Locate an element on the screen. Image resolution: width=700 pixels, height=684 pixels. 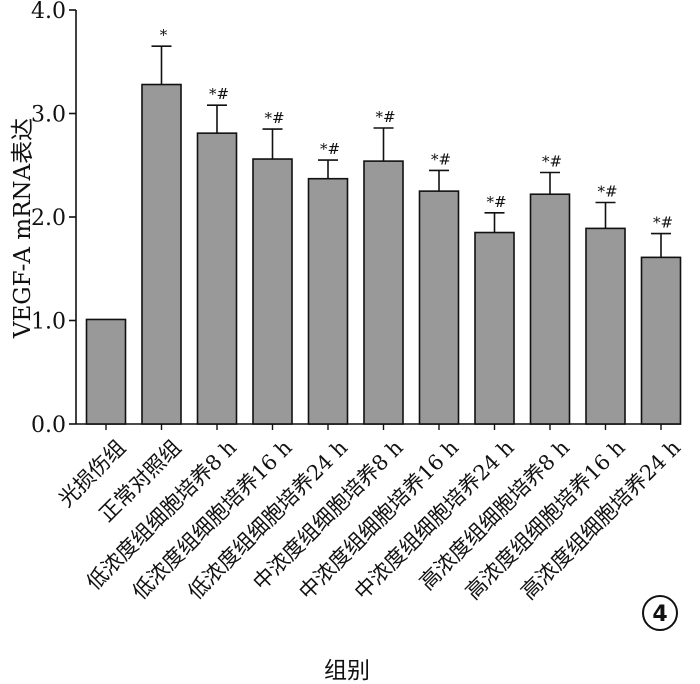
y-tick-label: 0.0 is located at coordinates (48, 425).